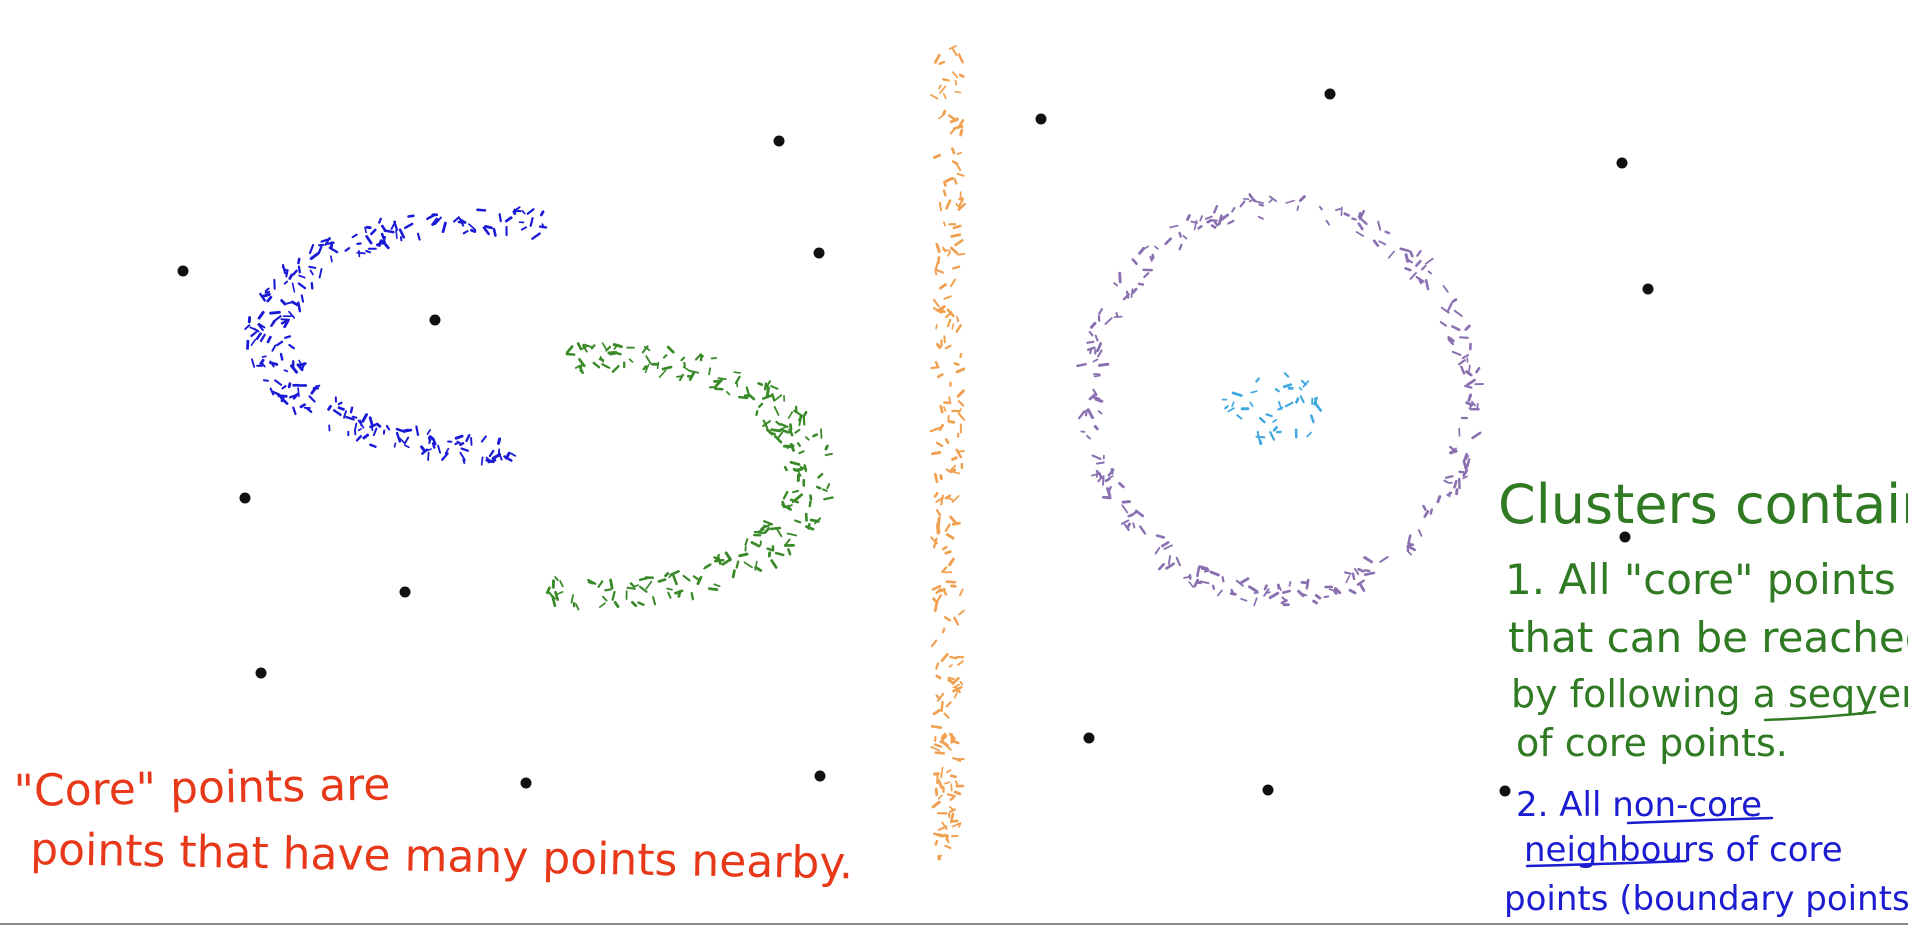  What do you see at coordinates (947, 453) in the screenshot?
I see `orange-line-cluster` at bounding box center [947, 453].